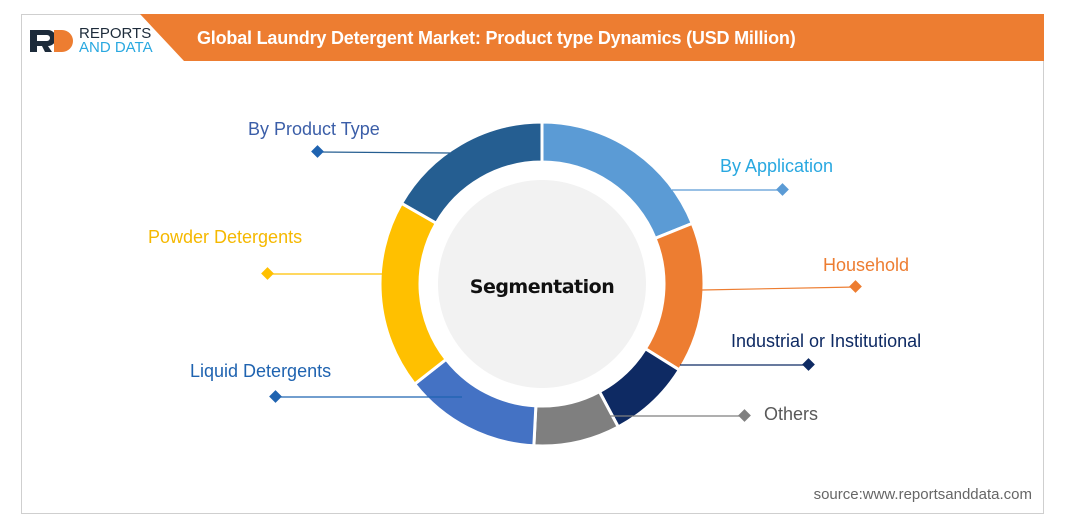 Image resolution: width=1066 pixels, height=528 pixels. Describe the element at coordinates (115, 33) in the screenshot. I see `logo-line1: REPORTS` at that location.